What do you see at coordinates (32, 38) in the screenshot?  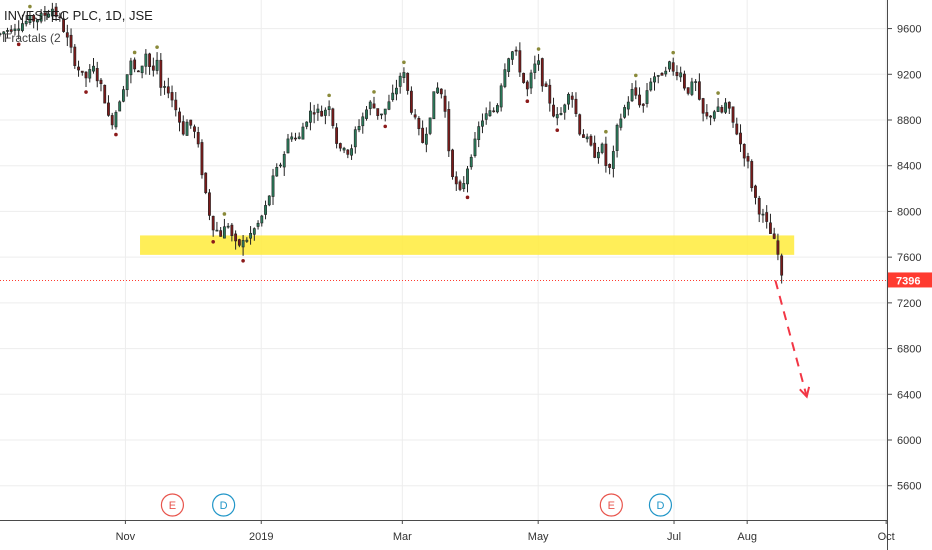 I see `indicator-label: Fractals (2` at bounding box center [32, 38].